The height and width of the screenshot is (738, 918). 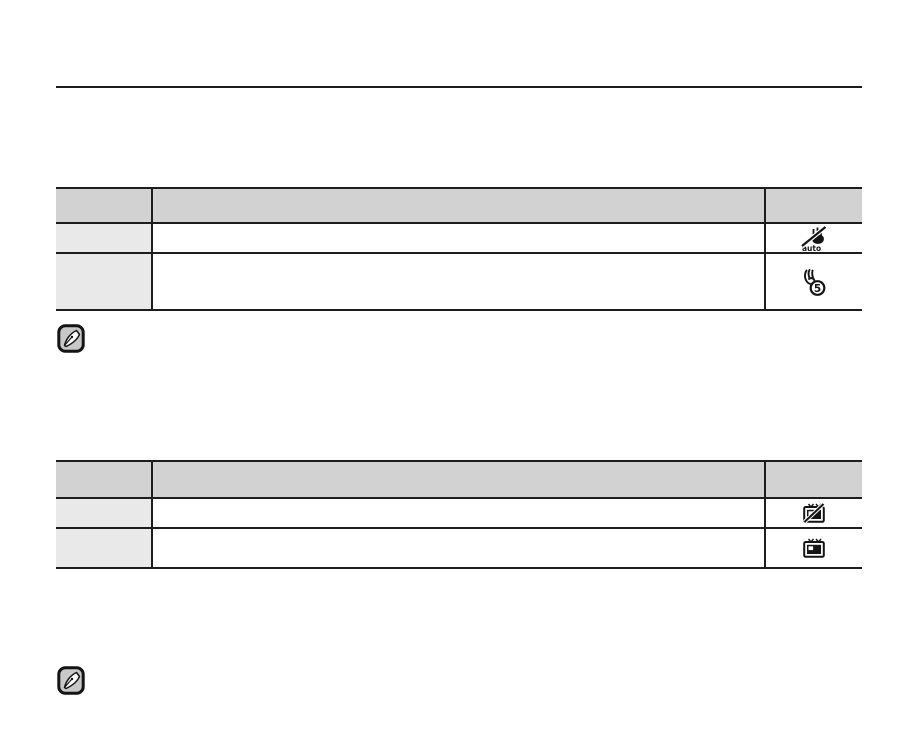 I want to click on table-1-row-1-icon-cell: auto, so click(x=814, y=238).